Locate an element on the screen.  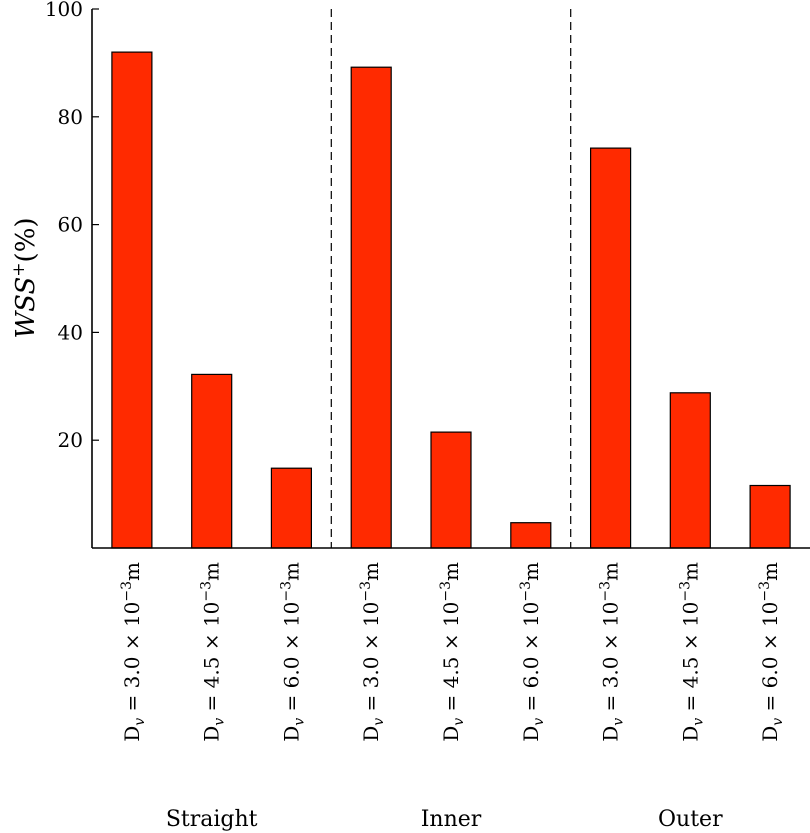
category-label-8: Dv = 4.5 × 10−3m is located at coordinates (691, 652).